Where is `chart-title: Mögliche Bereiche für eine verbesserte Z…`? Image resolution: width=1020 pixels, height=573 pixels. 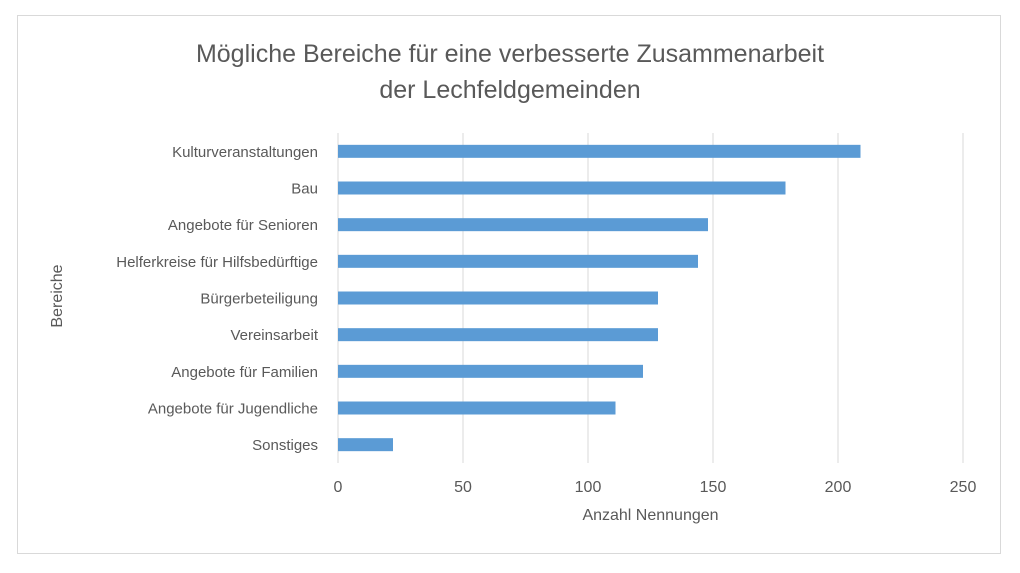 chart-title: Mögliche Bereiche für eine verbesserte Z… is located at coordinates (510, 72).